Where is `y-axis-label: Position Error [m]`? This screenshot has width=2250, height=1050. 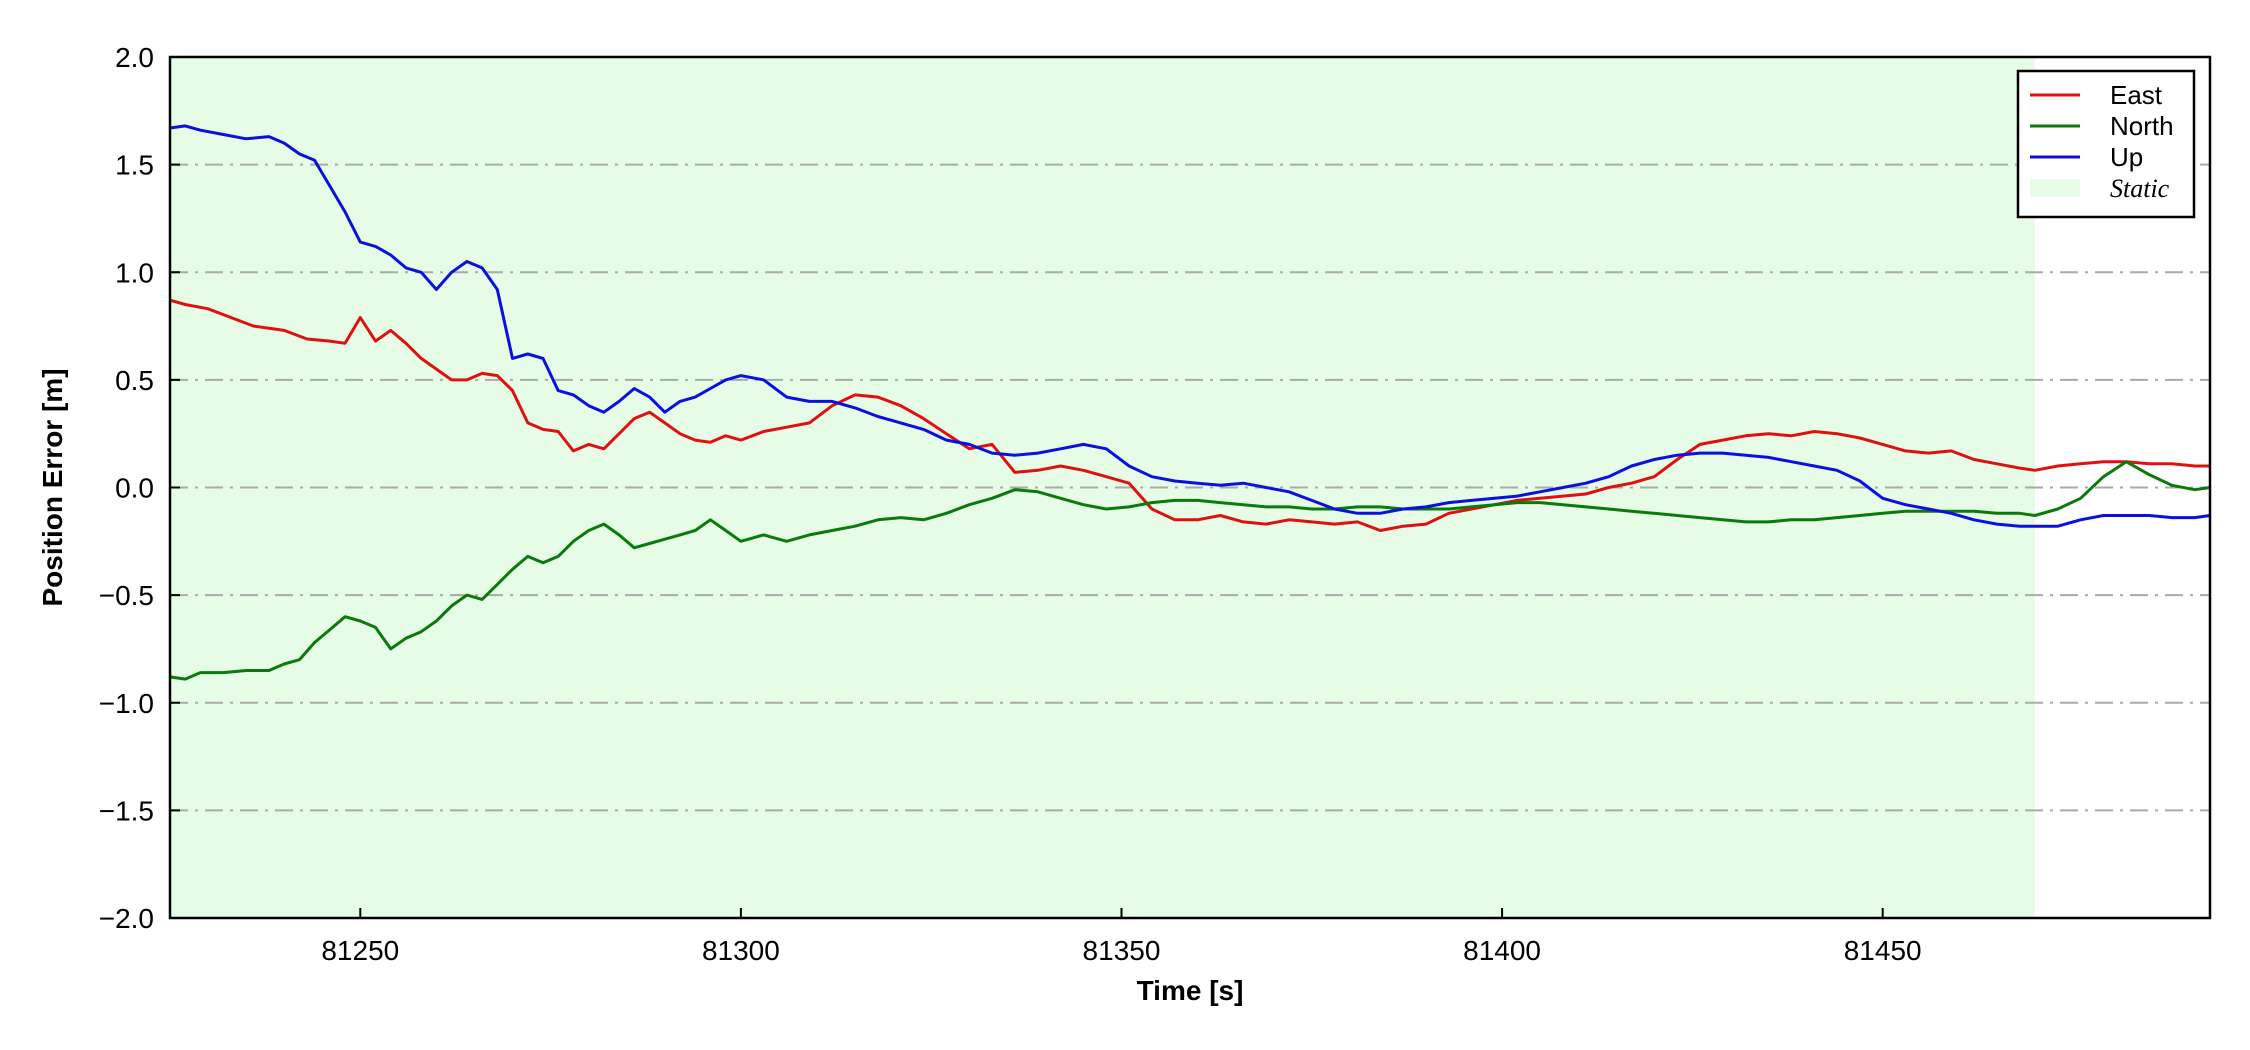
y-axis-label: Position Error [m] is located at coordinates (52, 487).